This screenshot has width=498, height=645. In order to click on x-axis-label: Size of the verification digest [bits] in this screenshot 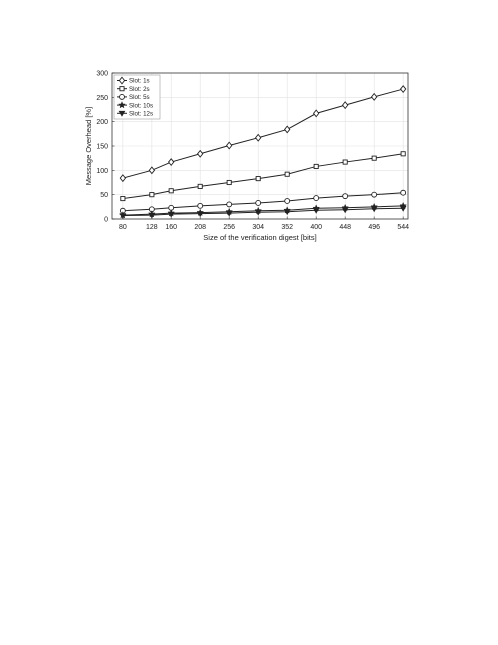, I will do `click(259, 237)`.